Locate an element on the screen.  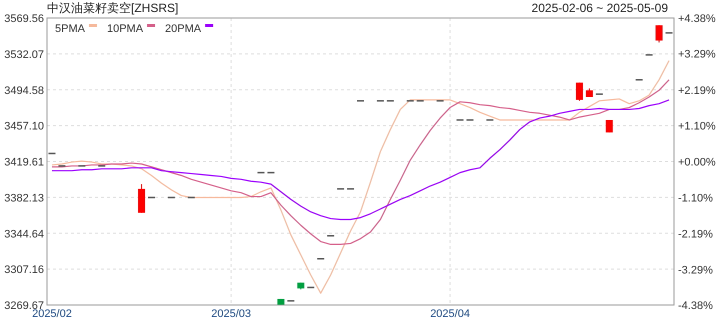
y2-tick-label: +1.10% is located at coordinates (697, 126).